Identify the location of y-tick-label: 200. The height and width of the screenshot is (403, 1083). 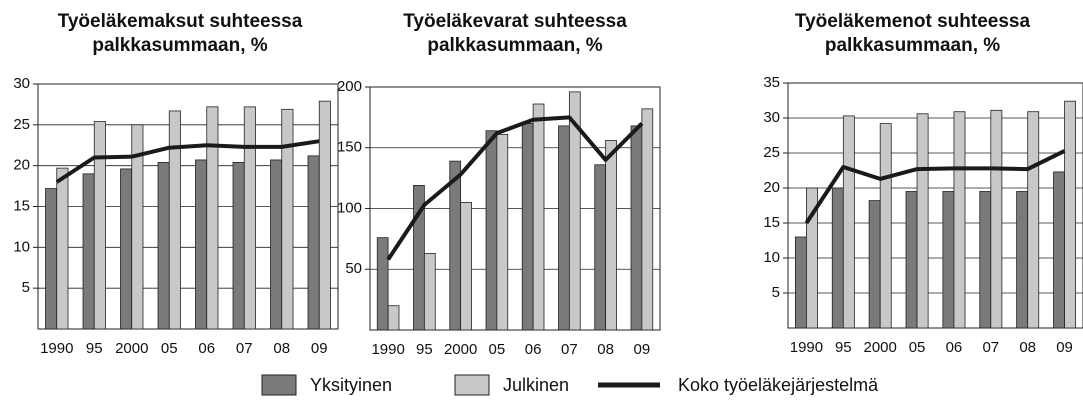
(349, 86).